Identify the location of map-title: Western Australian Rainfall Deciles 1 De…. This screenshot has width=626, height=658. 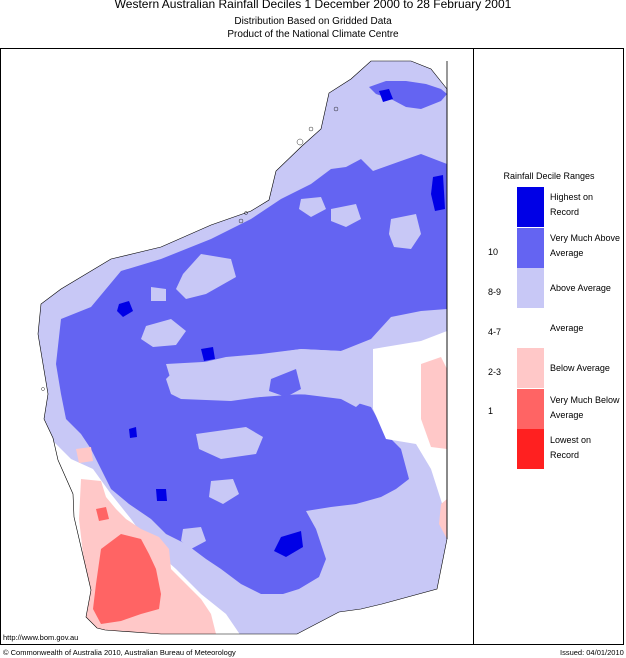
(313, 5).